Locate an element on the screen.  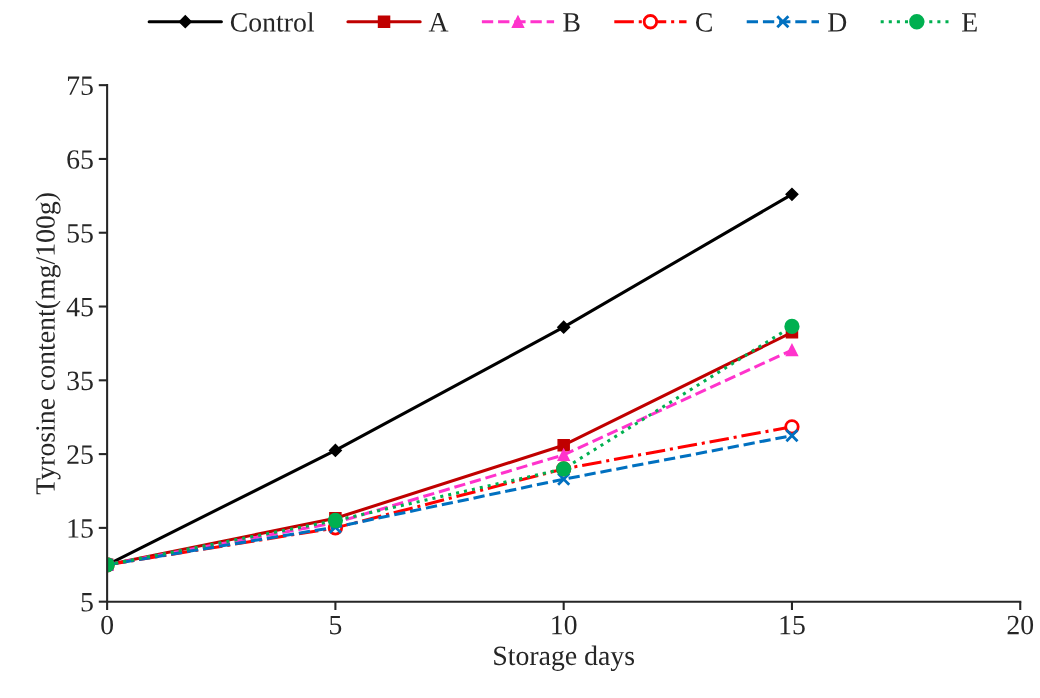
x-tick-label: 5 is located at coordinates (336, 625).